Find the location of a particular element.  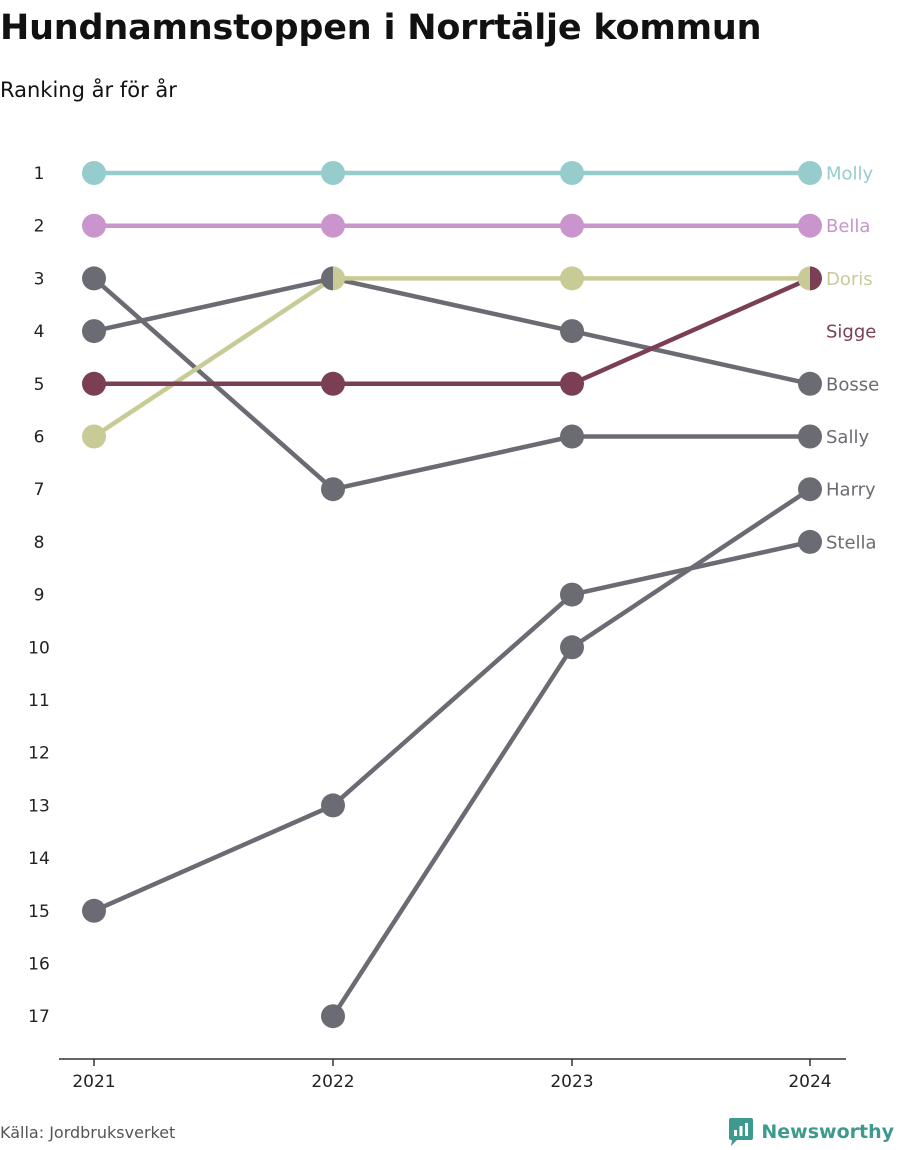

chart-subtitle: Ranking år för år is located at coordinates (88, 90).